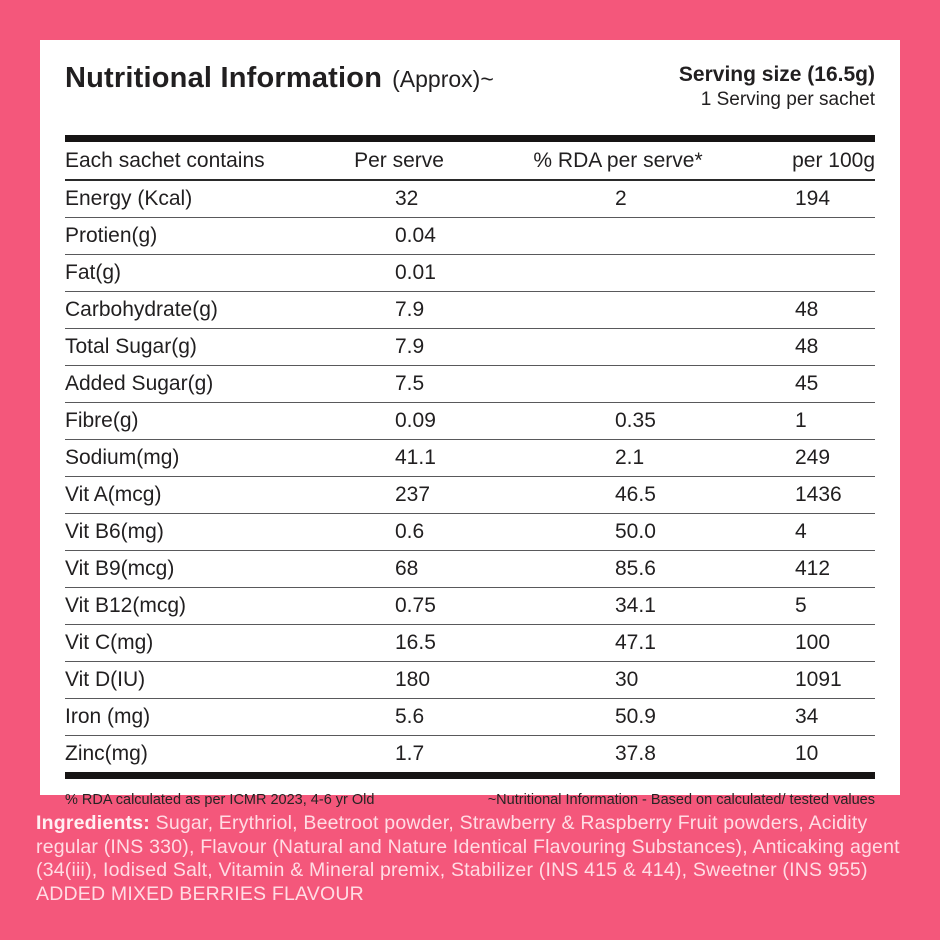 This screenshot has height=940, width=940. Describe the element at coordinates (470, 347) in the screenshot. I see `table-row: Total Sugar(g) 7.9 48` at that location.